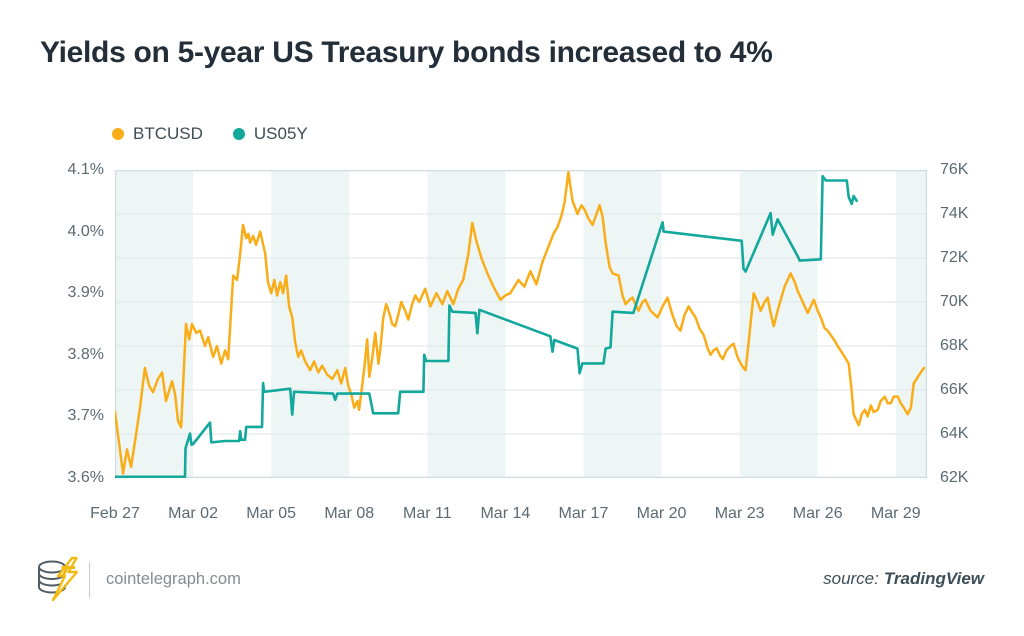 The width and height of the screenshot is (1024, 636). What do you see at coordinates (954, 433) in the screenshot?
I see `right-axis-tick-label: 64K` at bounding box center [954, 433].